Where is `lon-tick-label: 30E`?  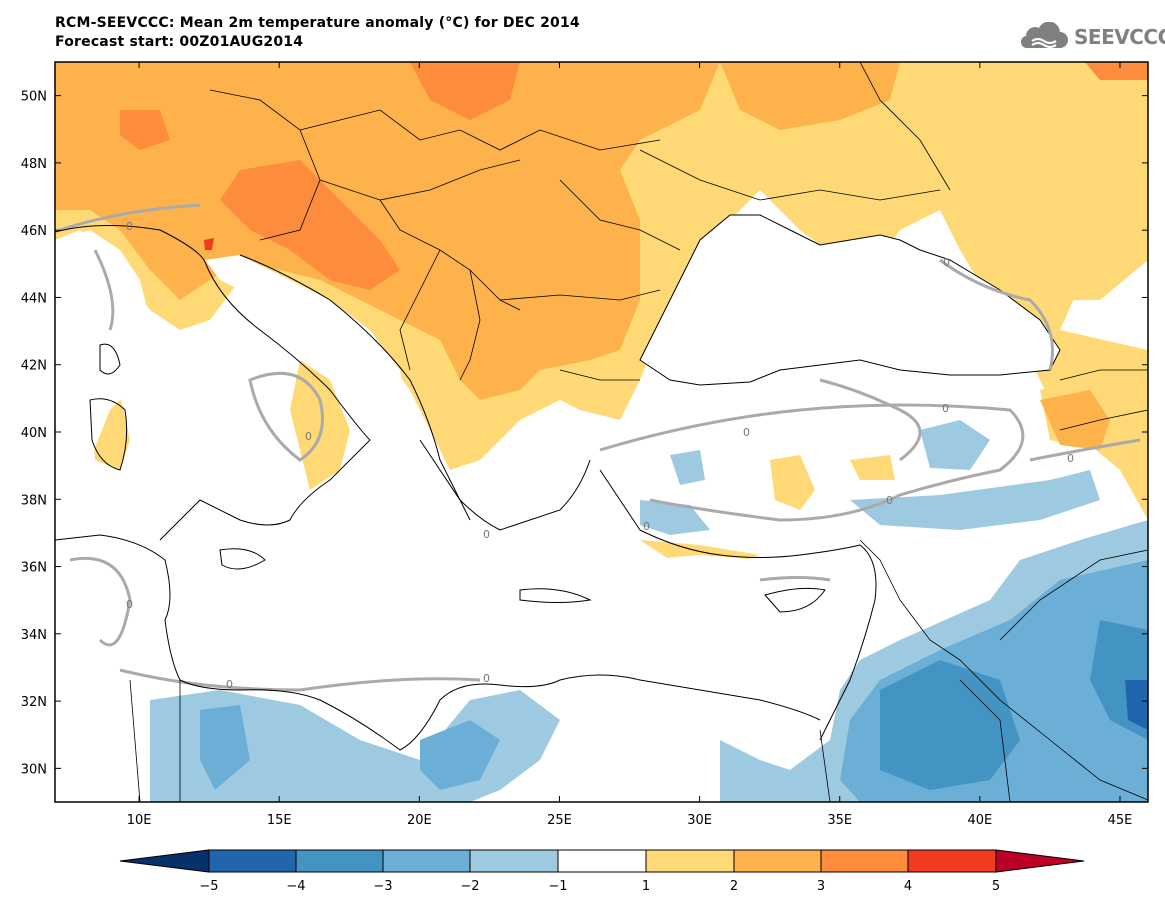
lon-tick-label: 30E is located at coordinates (699, 820).